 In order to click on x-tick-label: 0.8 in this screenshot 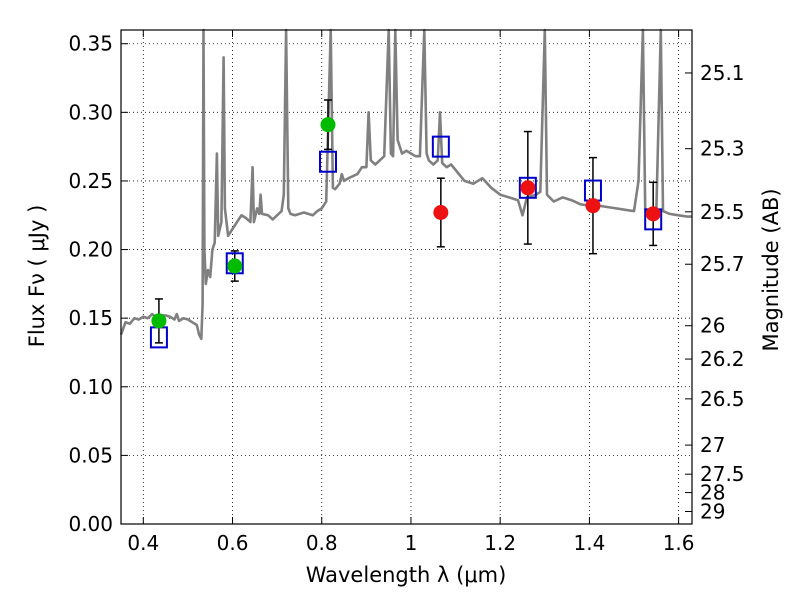, I will do `click(322, 543)`.